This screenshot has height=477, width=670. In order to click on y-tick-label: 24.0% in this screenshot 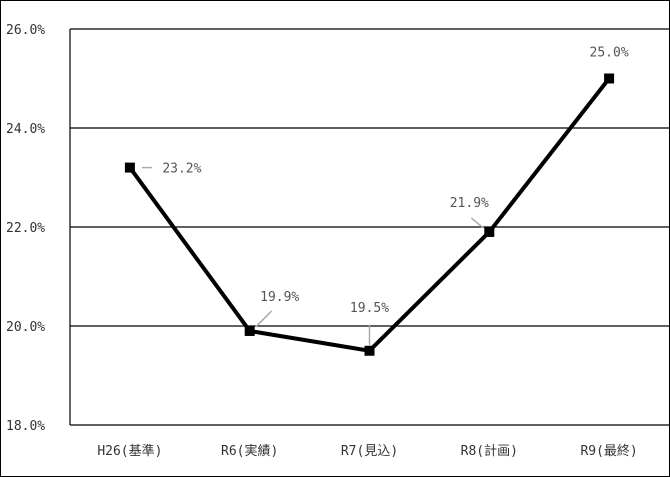, I will do `click(25, 129)`.